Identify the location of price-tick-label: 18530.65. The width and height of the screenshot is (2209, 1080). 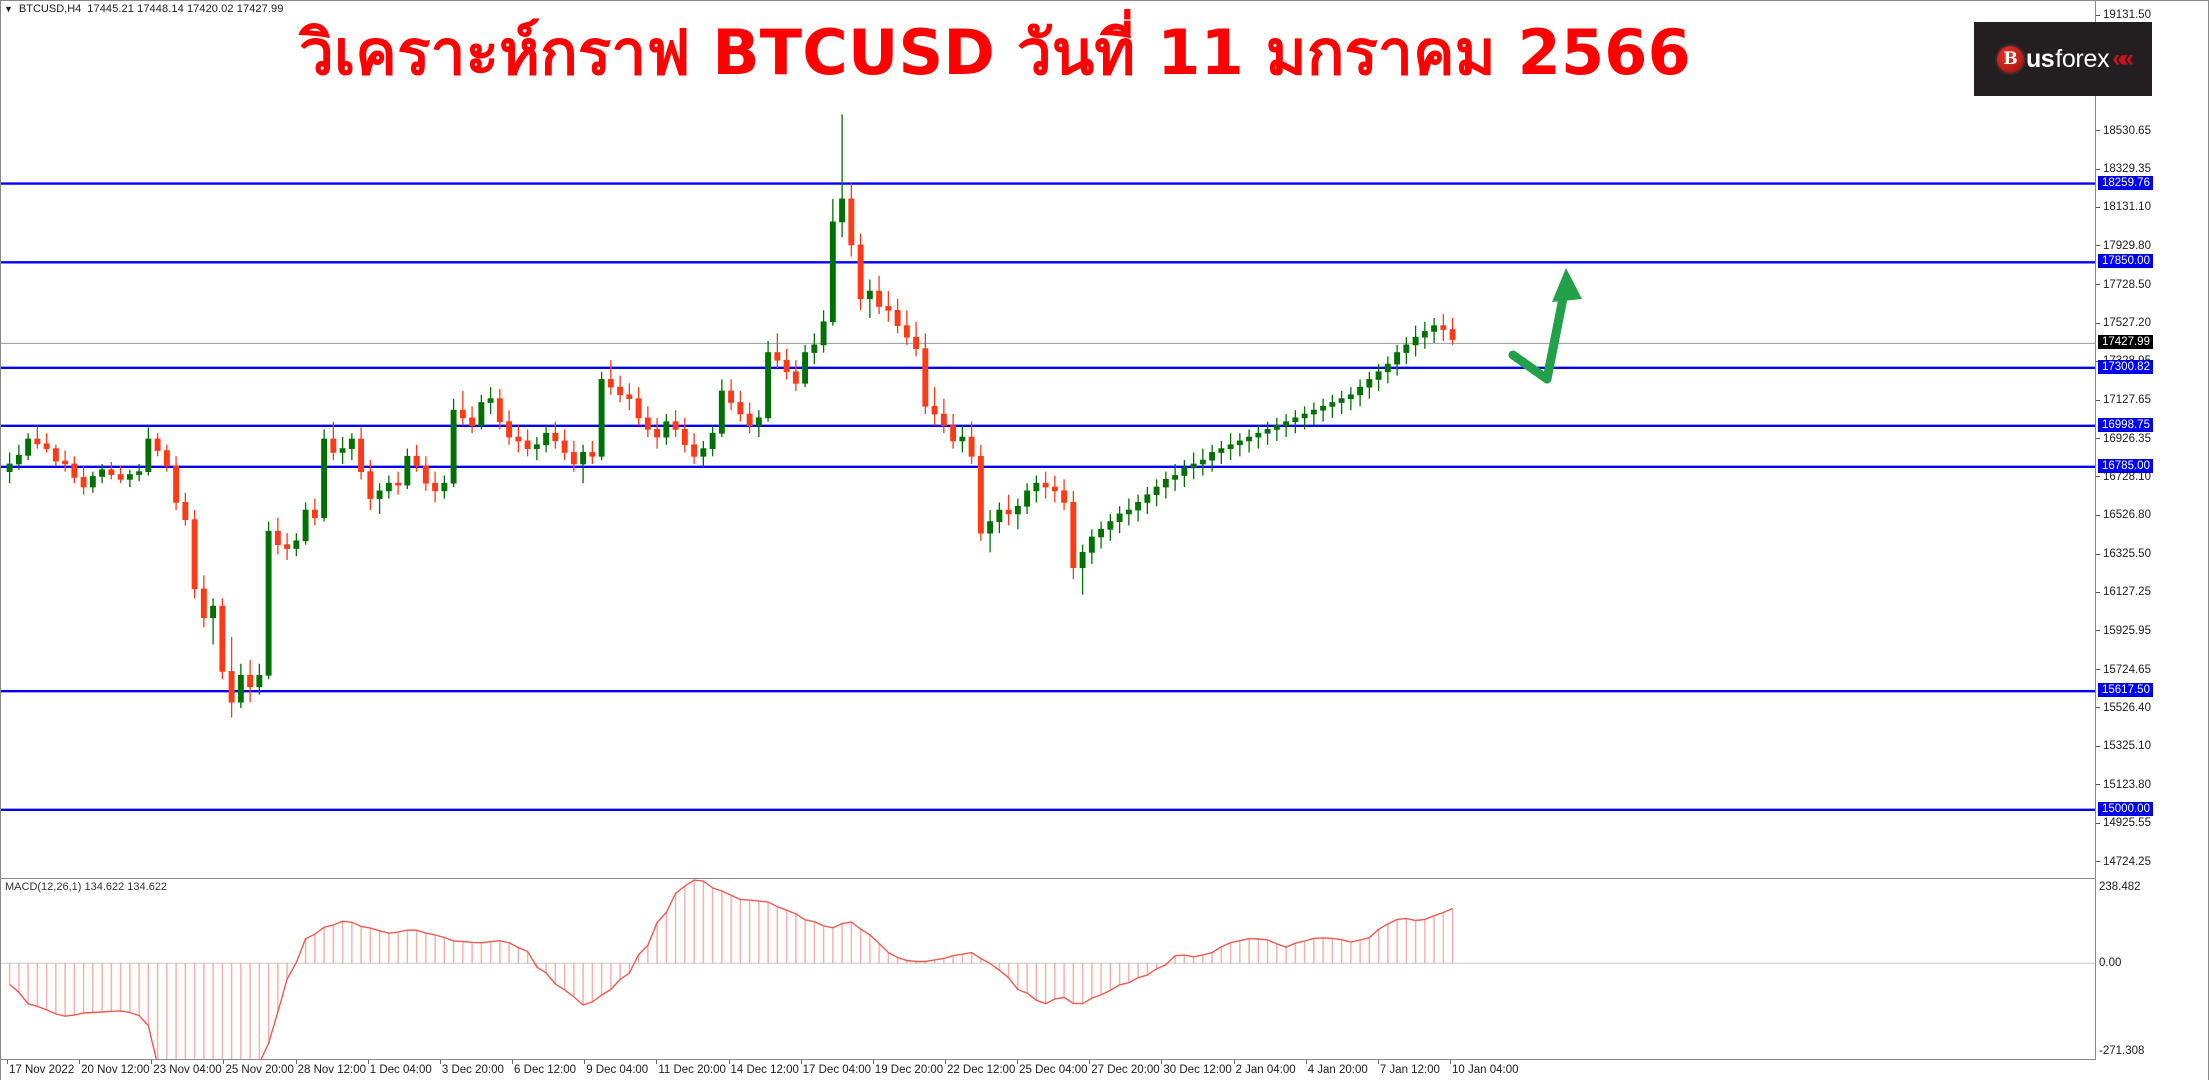
(2127, 130).